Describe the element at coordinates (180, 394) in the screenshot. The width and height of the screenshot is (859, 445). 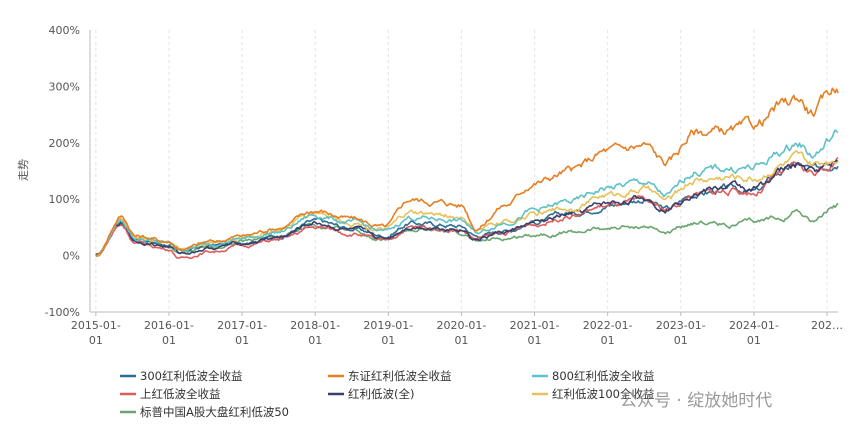
I see `legend-item-label: 上红低波全收益` at that location.